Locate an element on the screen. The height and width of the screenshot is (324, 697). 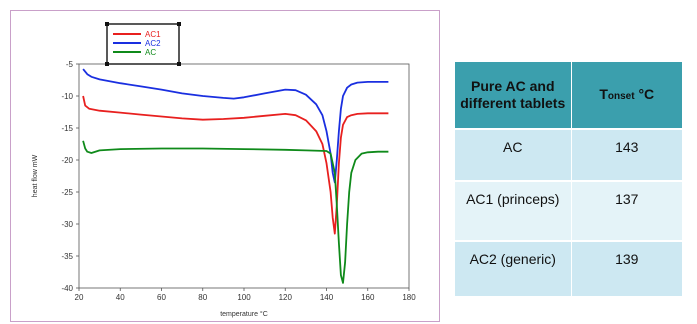
x-tick-label: 100 is located at coordinates (244, 297).